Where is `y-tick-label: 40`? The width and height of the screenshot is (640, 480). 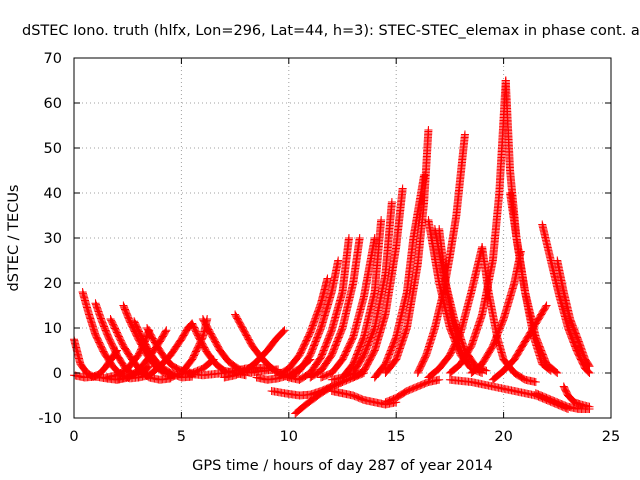
y-tick-label: 40 is located at coordinates (53, 194).